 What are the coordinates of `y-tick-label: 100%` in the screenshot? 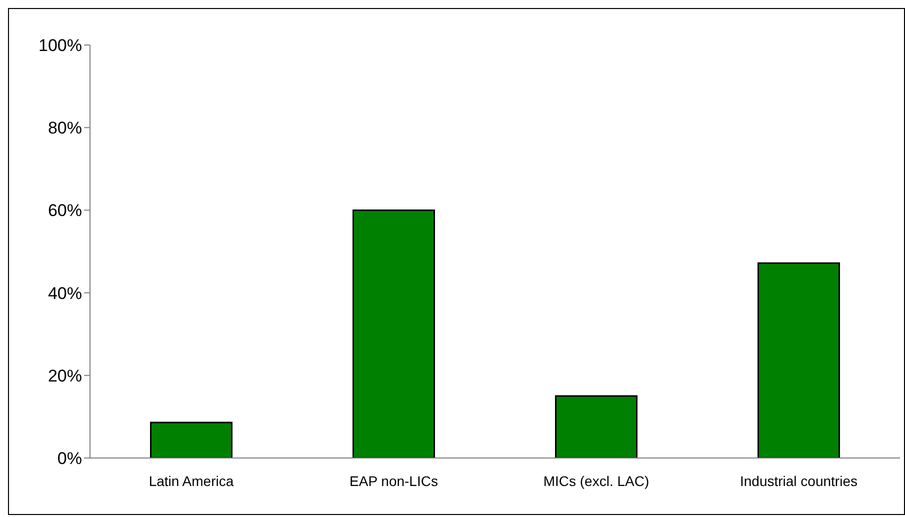 It's located at (60, 46).